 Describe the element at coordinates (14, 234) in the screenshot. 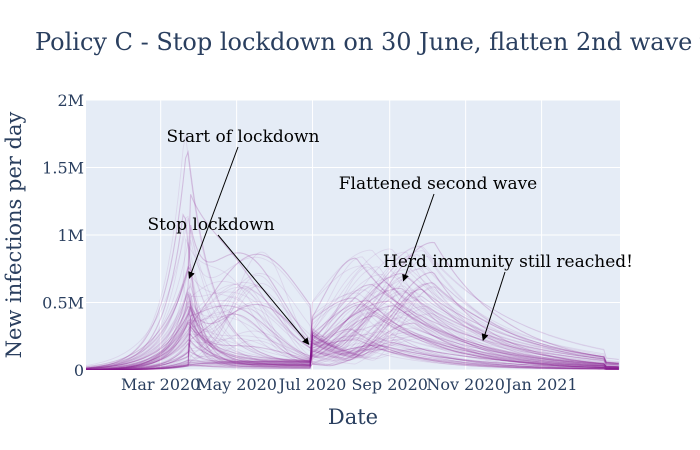

I see `y-axis-title: New infections per day` at that location.